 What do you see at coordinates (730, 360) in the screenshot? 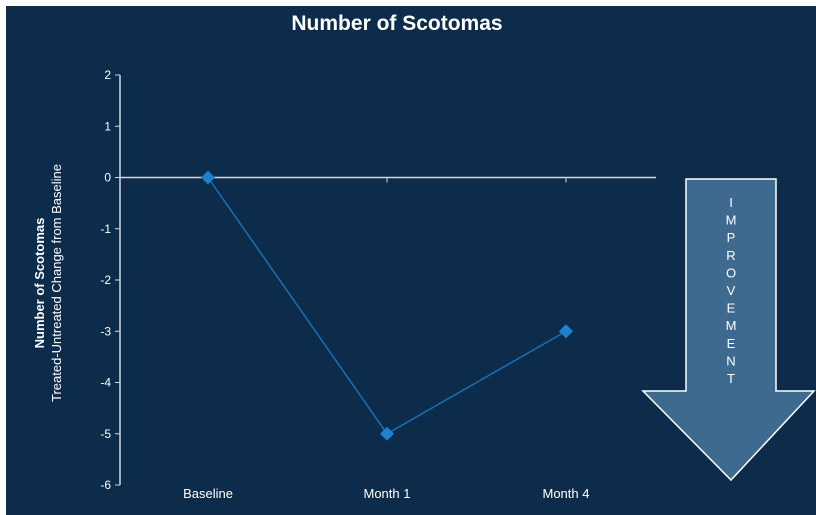
I see `improvement-letter: N` at bounding box center [730, 360].